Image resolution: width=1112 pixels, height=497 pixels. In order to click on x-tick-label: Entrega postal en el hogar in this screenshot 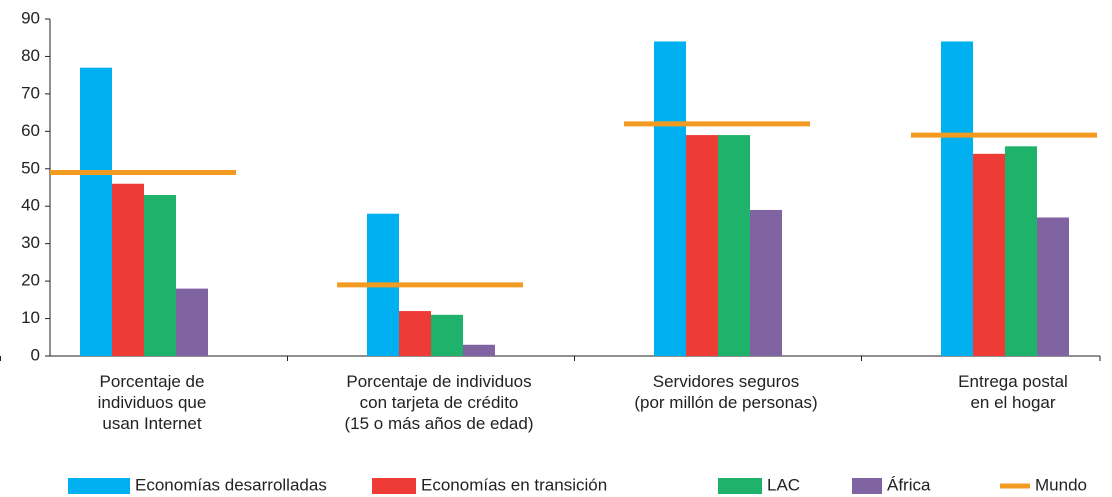, I will do `click(1013, 392)`.